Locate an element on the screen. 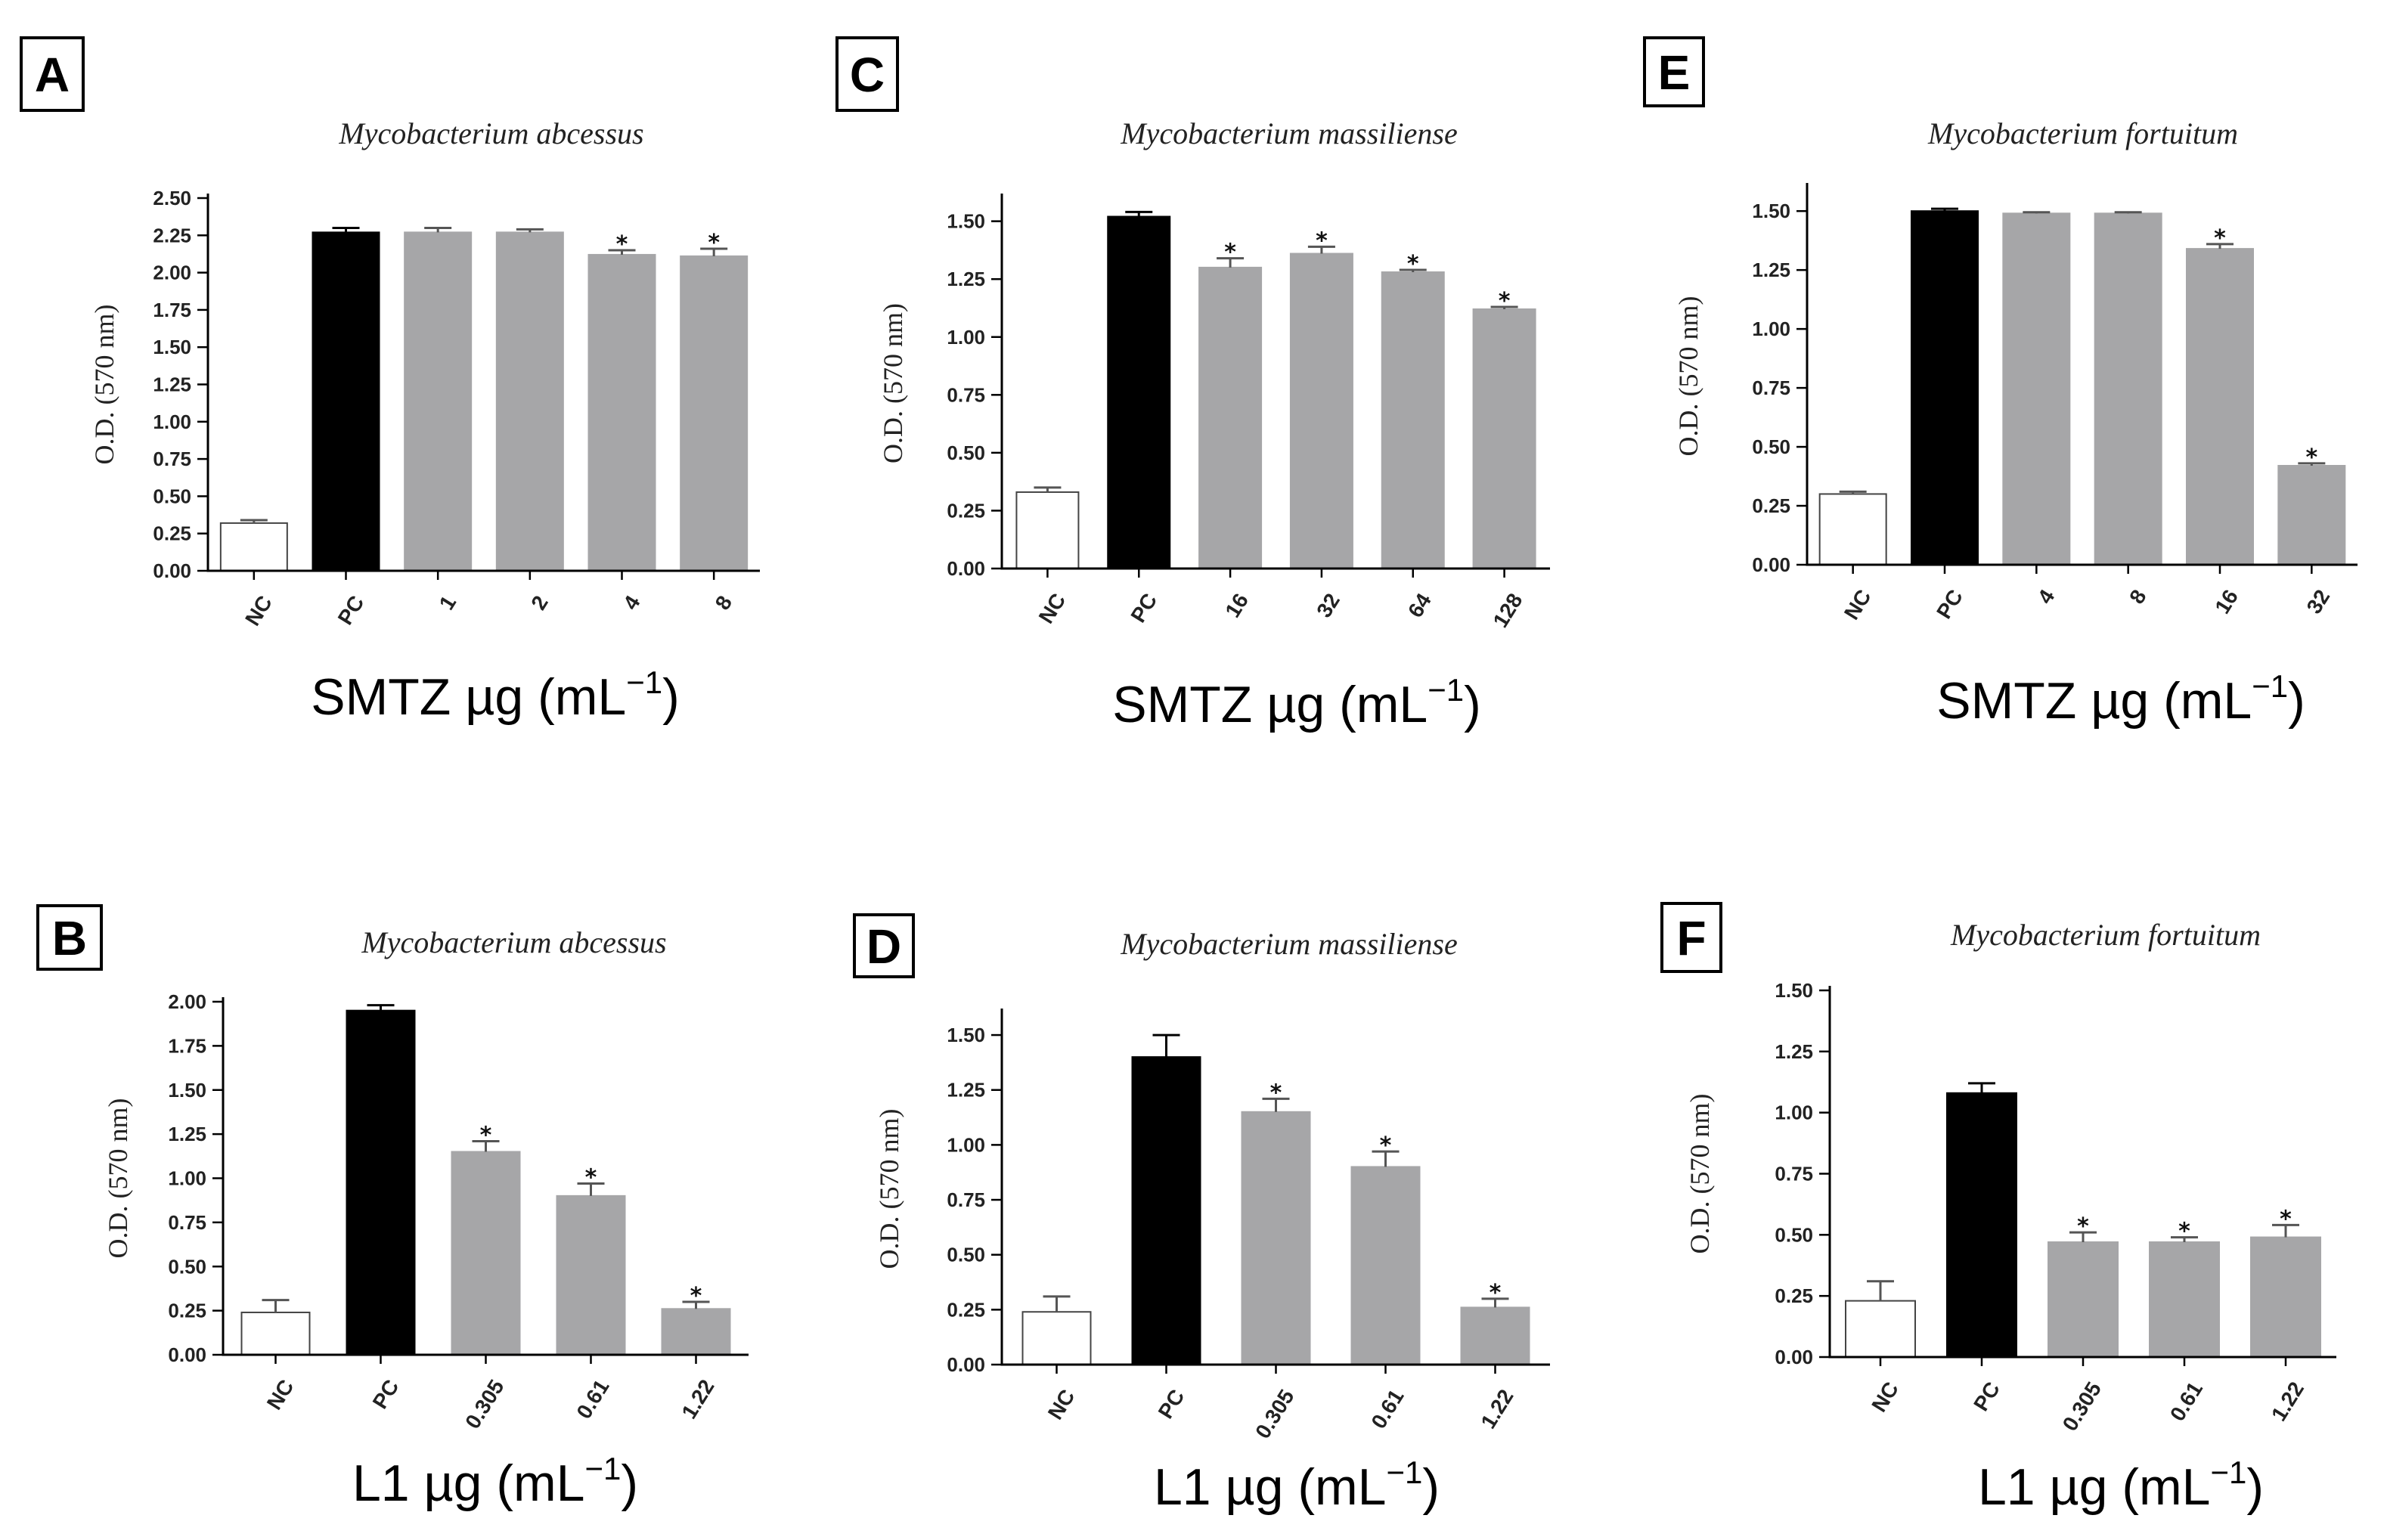 Image resolution: width=2387 pixels, height=1540 pixels. y-tick-label: 2.25 is located at coordinates (172, 235).